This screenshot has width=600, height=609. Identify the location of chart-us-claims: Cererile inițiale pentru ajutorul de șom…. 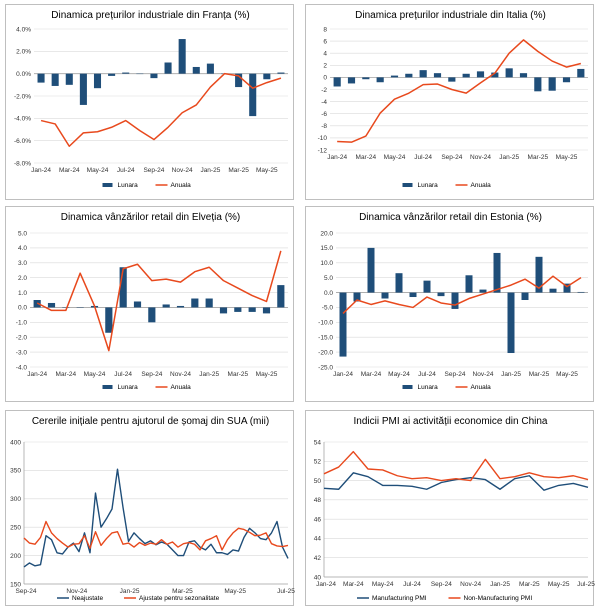
(152, 509).